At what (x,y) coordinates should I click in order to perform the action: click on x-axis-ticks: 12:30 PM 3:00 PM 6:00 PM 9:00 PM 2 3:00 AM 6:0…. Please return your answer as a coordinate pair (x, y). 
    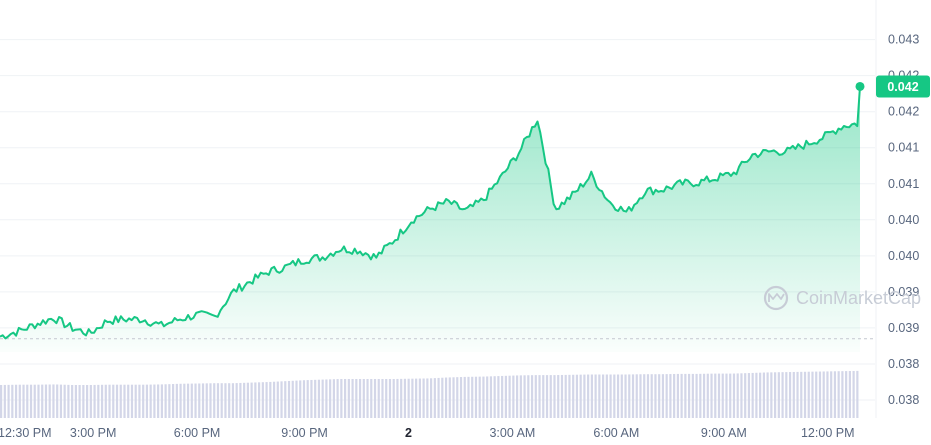
    Looking at the image, I should click on (427, 433).